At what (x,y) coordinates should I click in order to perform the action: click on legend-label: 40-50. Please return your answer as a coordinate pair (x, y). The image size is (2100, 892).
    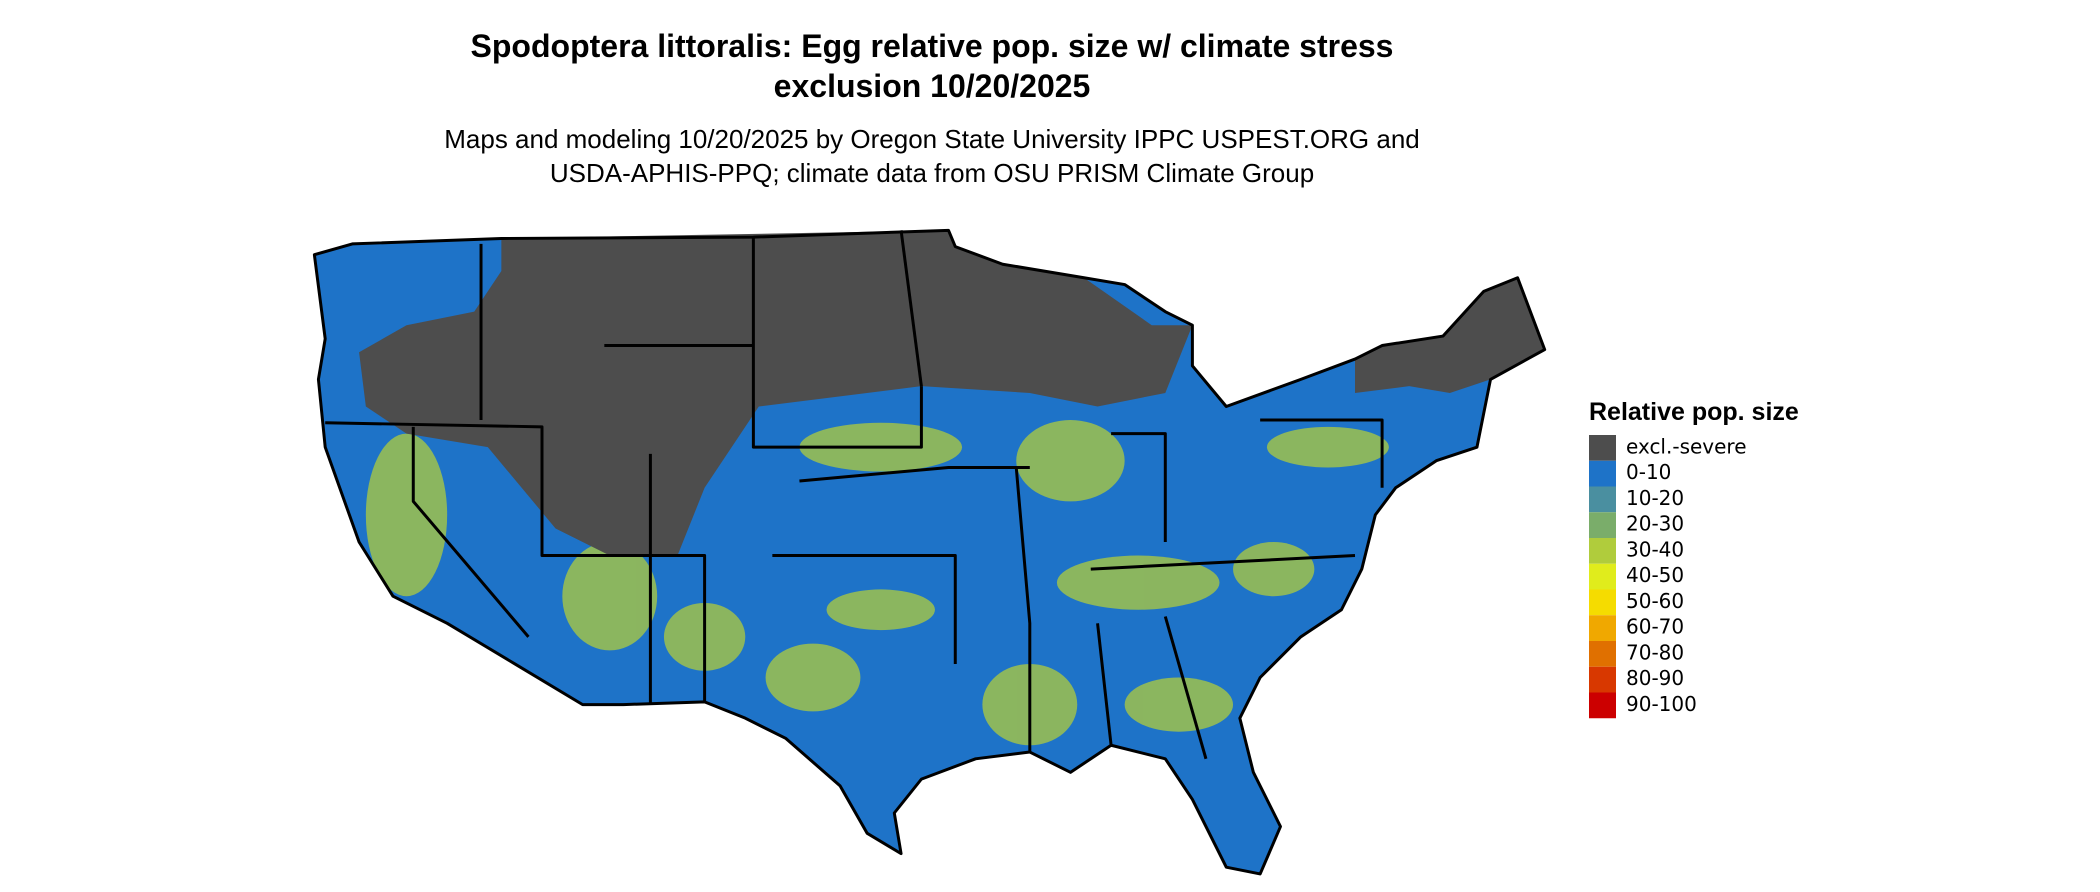
    Looking at the image, I should click on (1655, 575).